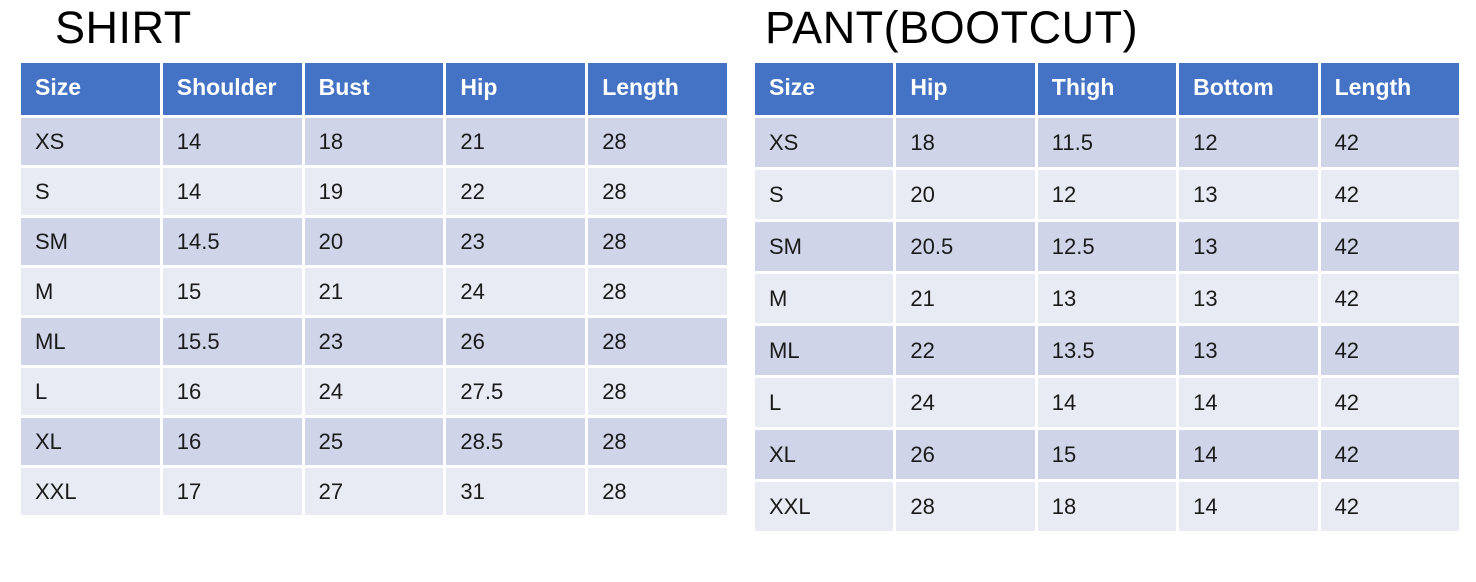 This screenshot has height=582, width=1476. I want to click on table-row: ML 22 13.5 13 42, so click(1107, 350).